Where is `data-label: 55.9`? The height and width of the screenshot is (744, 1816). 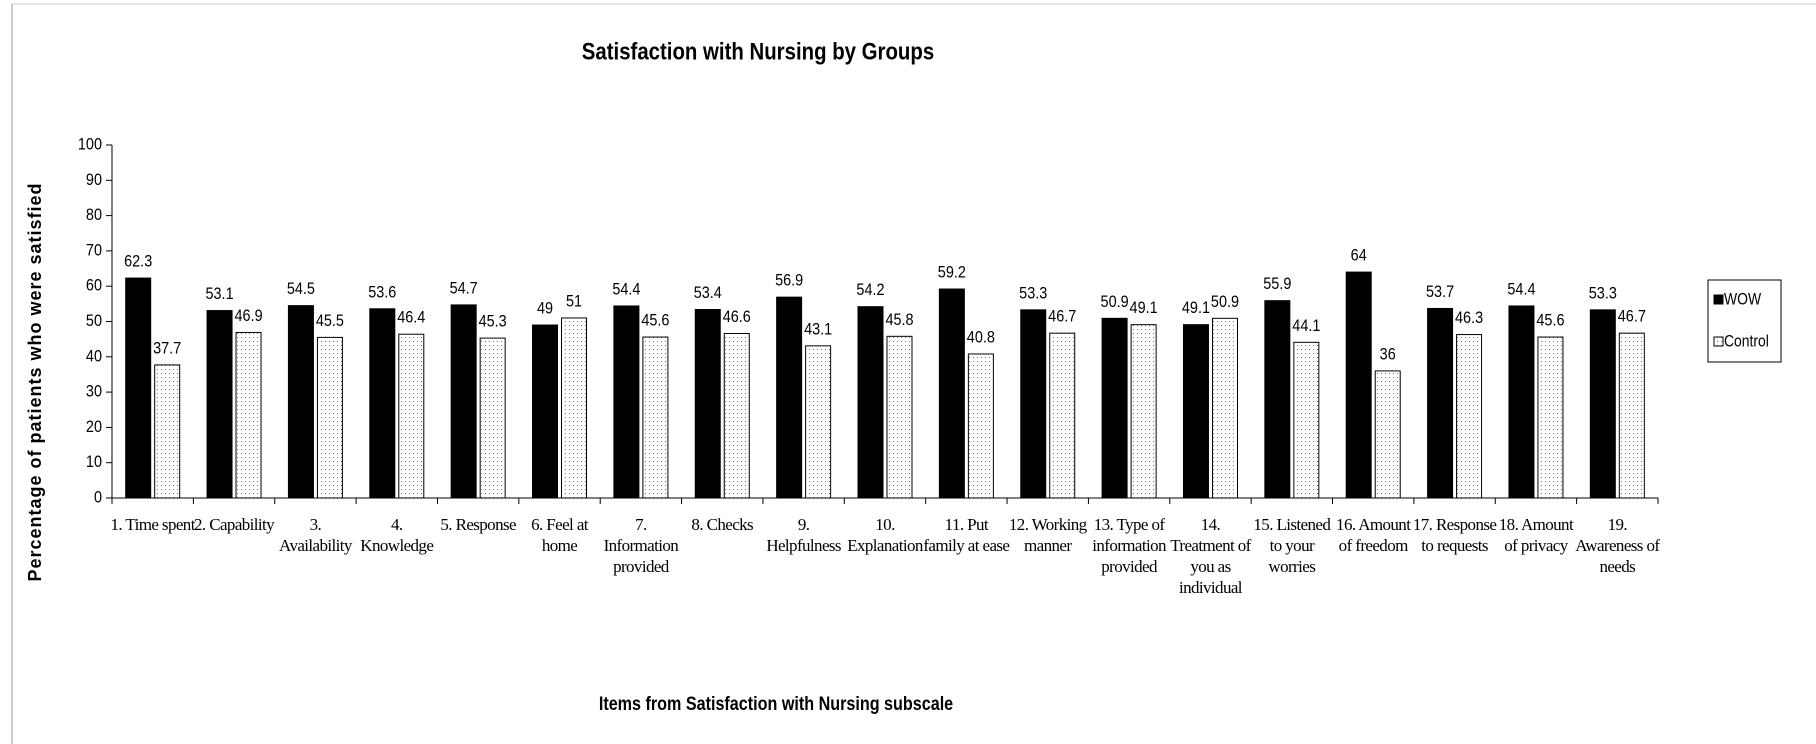
data-label: 55.9 is located at coordinates (1277, 284).